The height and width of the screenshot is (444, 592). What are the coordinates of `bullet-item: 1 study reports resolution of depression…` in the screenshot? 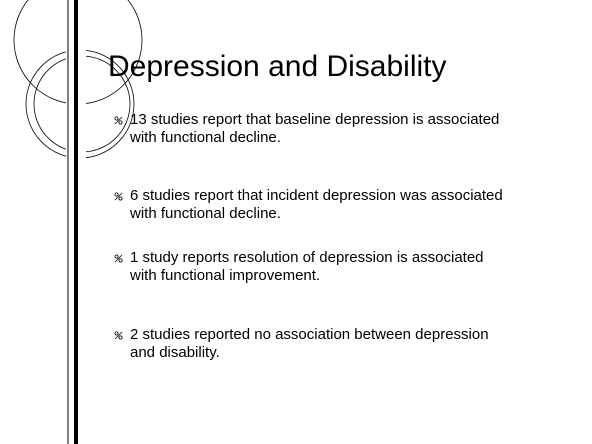 It's located at (312, 267).